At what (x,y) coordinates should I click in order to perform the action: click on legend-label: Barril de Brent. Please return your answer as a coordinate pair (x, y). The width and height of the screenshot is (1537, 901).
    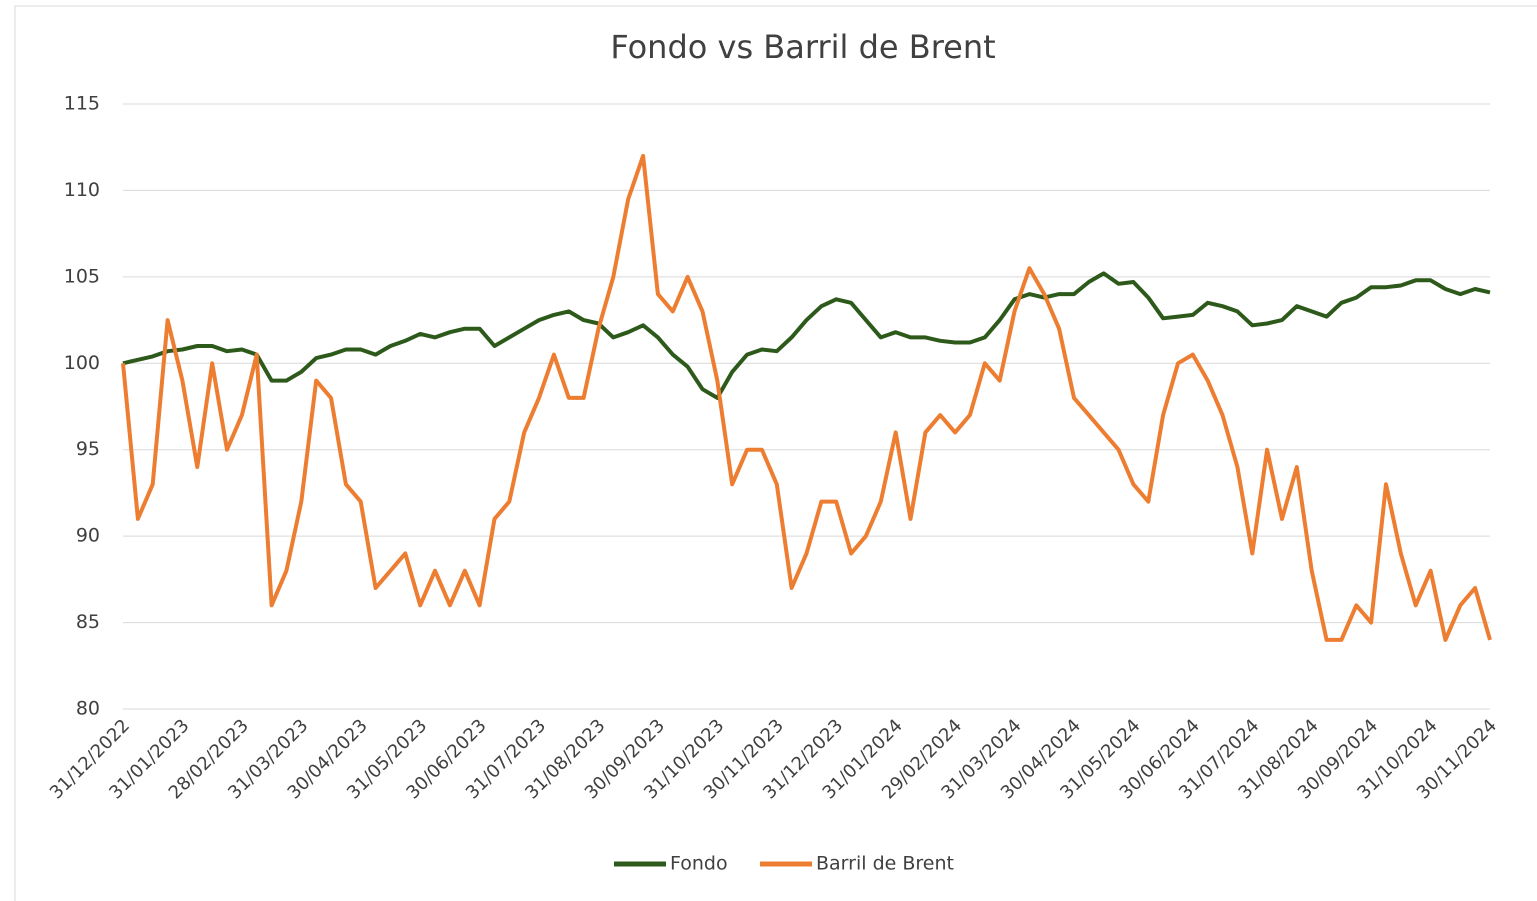
    Looking at the image, I should click on (885, 864).